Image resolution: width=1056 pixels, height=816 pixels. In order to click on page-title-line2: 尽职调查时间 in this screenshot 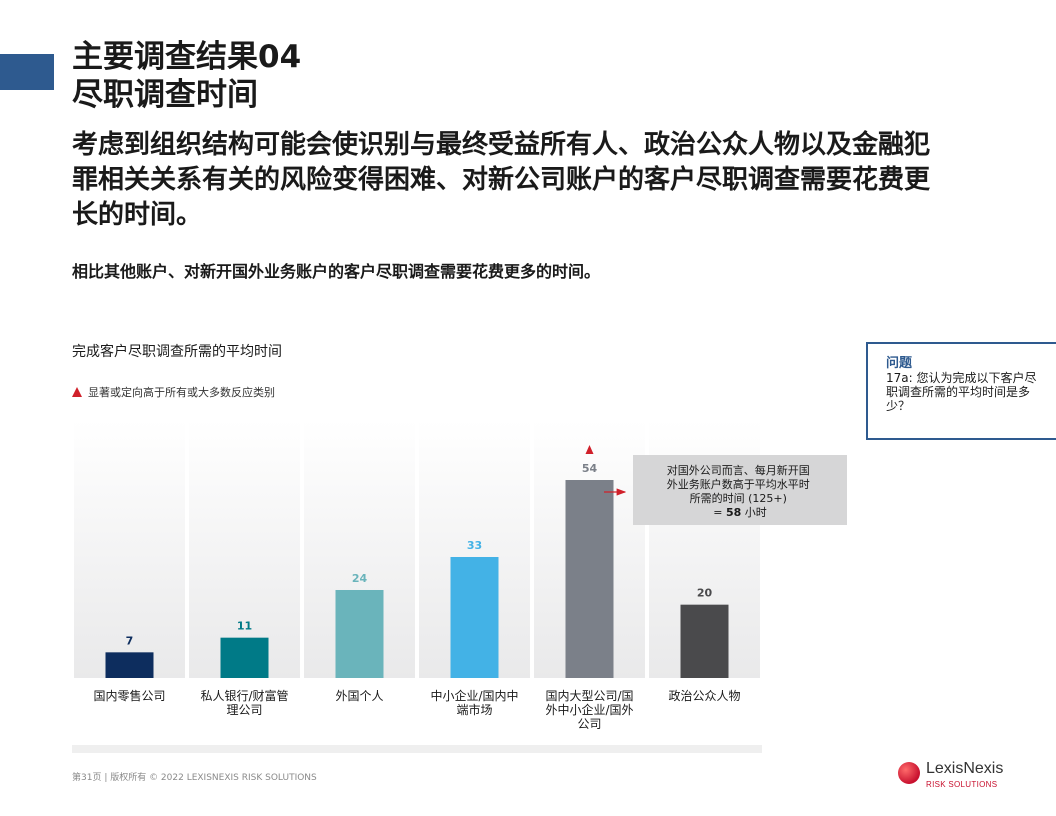, I will do `click(165, 95)`.